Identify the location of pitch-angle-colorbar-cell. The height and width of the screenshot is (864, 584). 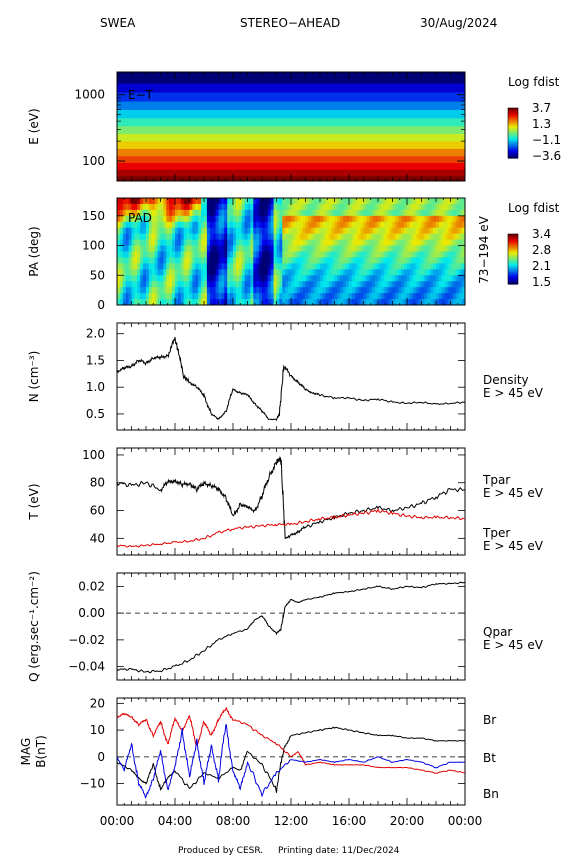
(513, 281).